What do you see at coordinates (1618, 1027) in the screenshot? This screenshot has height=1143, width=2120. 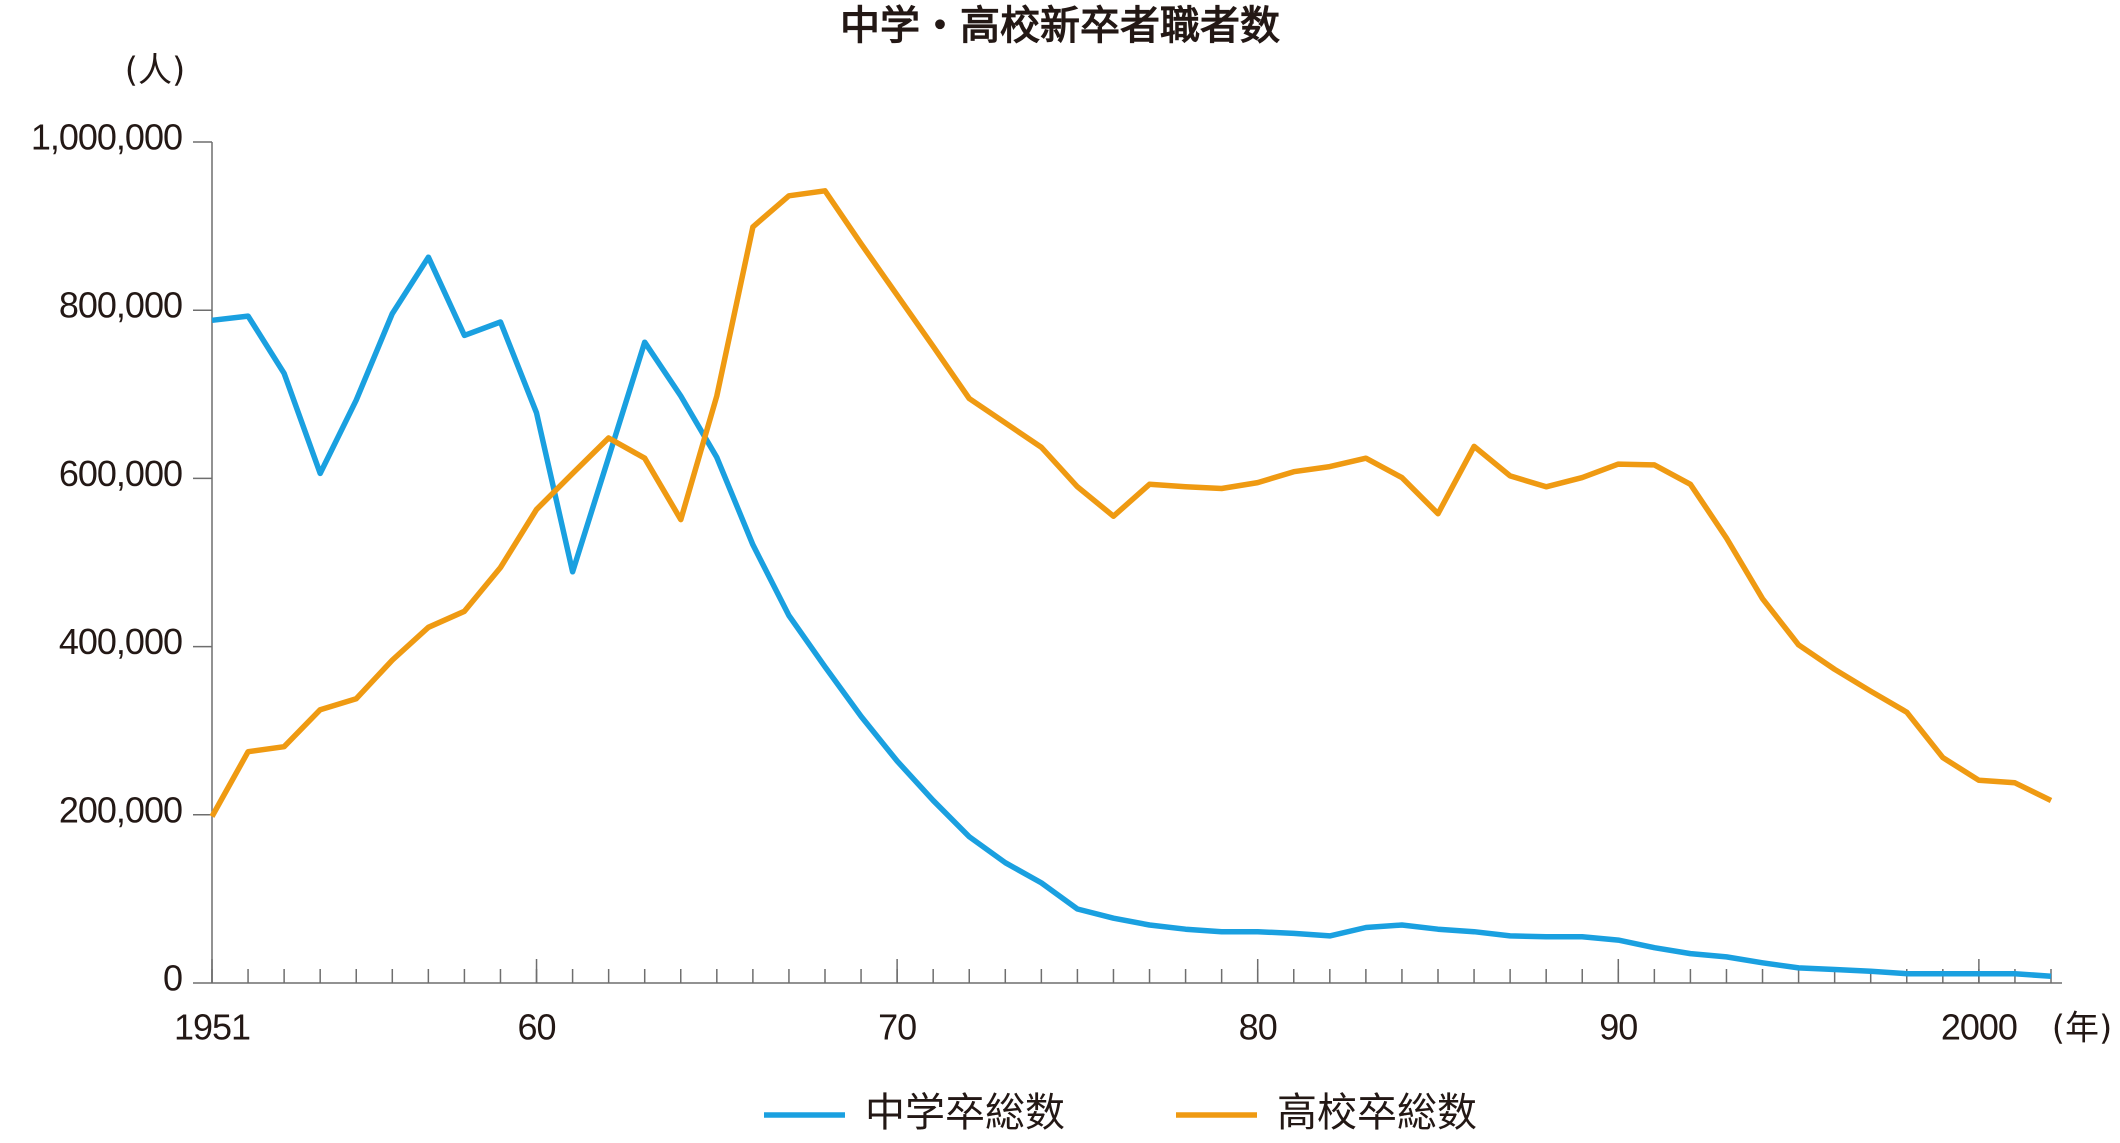 I see `x-tick-label: 90` at bounding box center [1618, 1027].